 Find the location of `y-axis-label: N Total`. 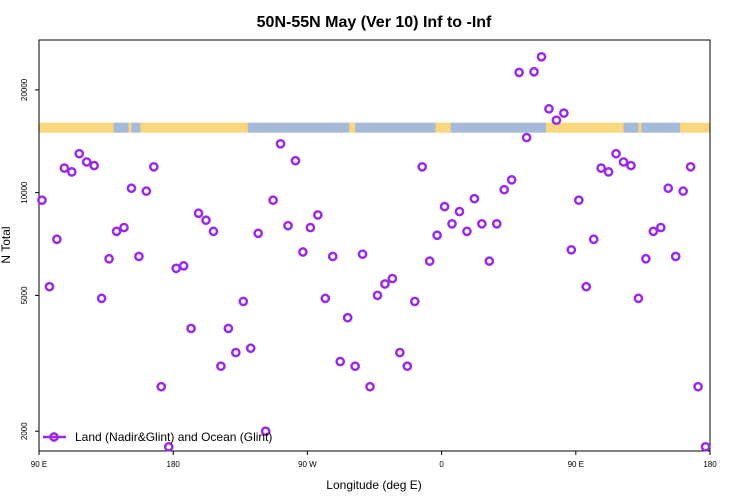

y-axis-label: N Total is located at coordinates (6, 244).